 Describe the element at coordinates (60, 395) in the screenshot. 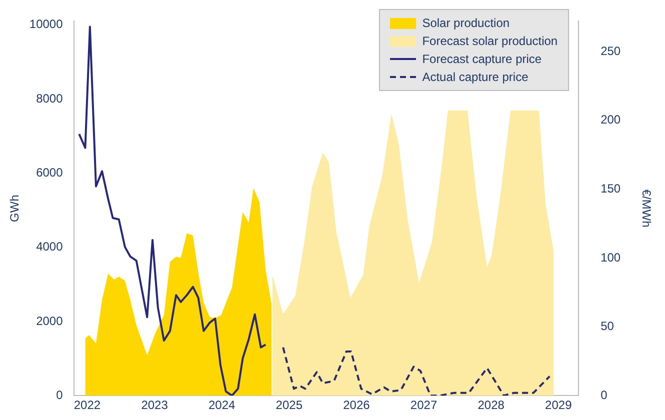

I see `y-tick-label: 0` at that location.